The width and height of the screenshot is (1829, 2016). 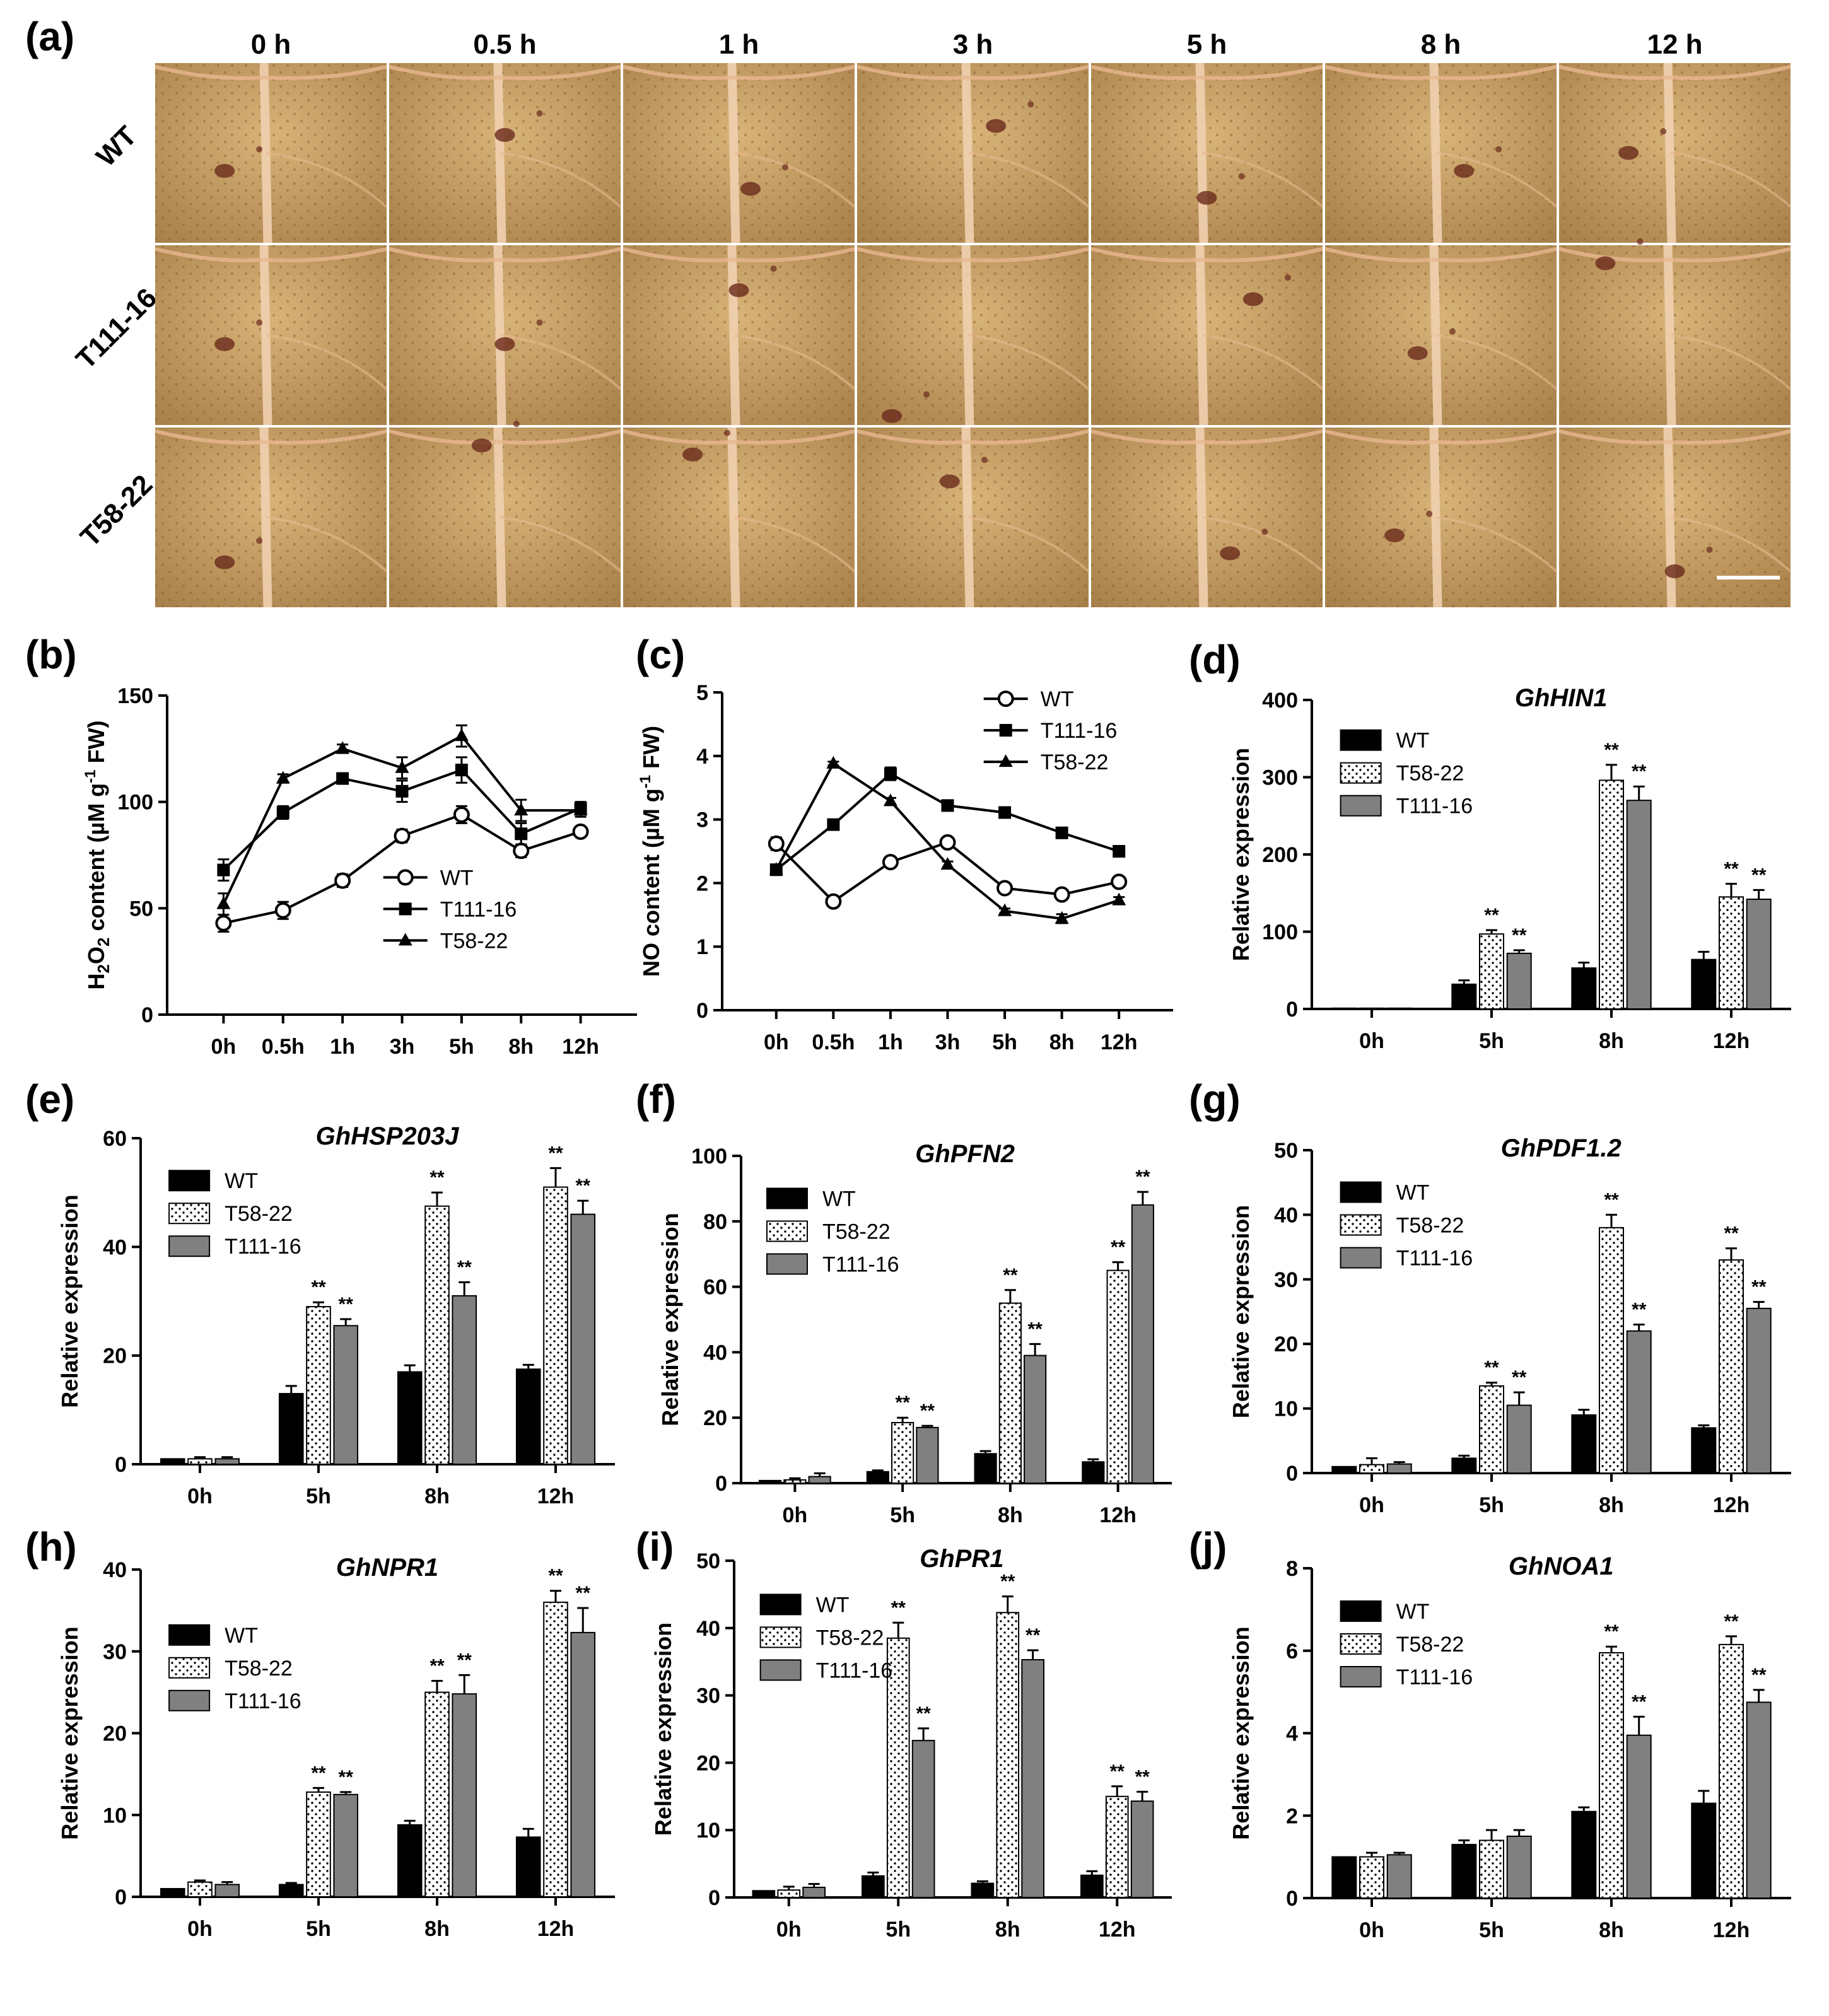 What do you see at coordinates (739, 44) in the screenshot?
I see `column-header: 1 h` at bounding box center [739, 44].